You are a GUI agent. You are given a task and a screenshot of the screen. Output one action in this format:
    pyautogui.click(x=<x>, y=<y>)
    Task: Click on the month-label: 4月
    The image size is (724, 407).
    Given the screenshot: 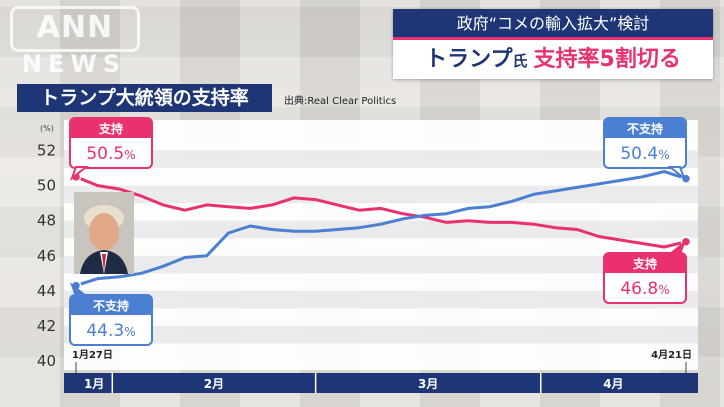 What is the action you would take?
    pyautogui.click(x=613, y=384)
    